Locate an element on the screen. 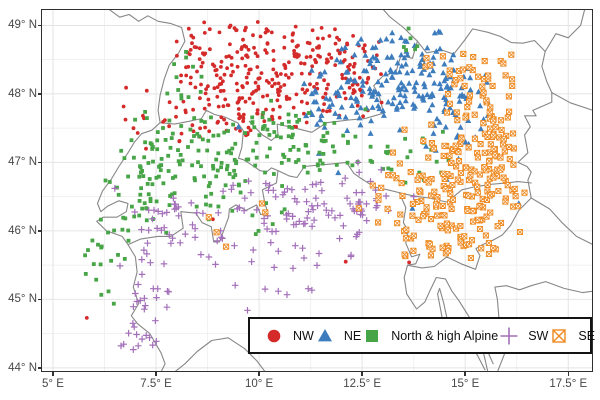 The image size is (600, 400). x-tick-label: 12.5° E is located at coordinates (362, 384).